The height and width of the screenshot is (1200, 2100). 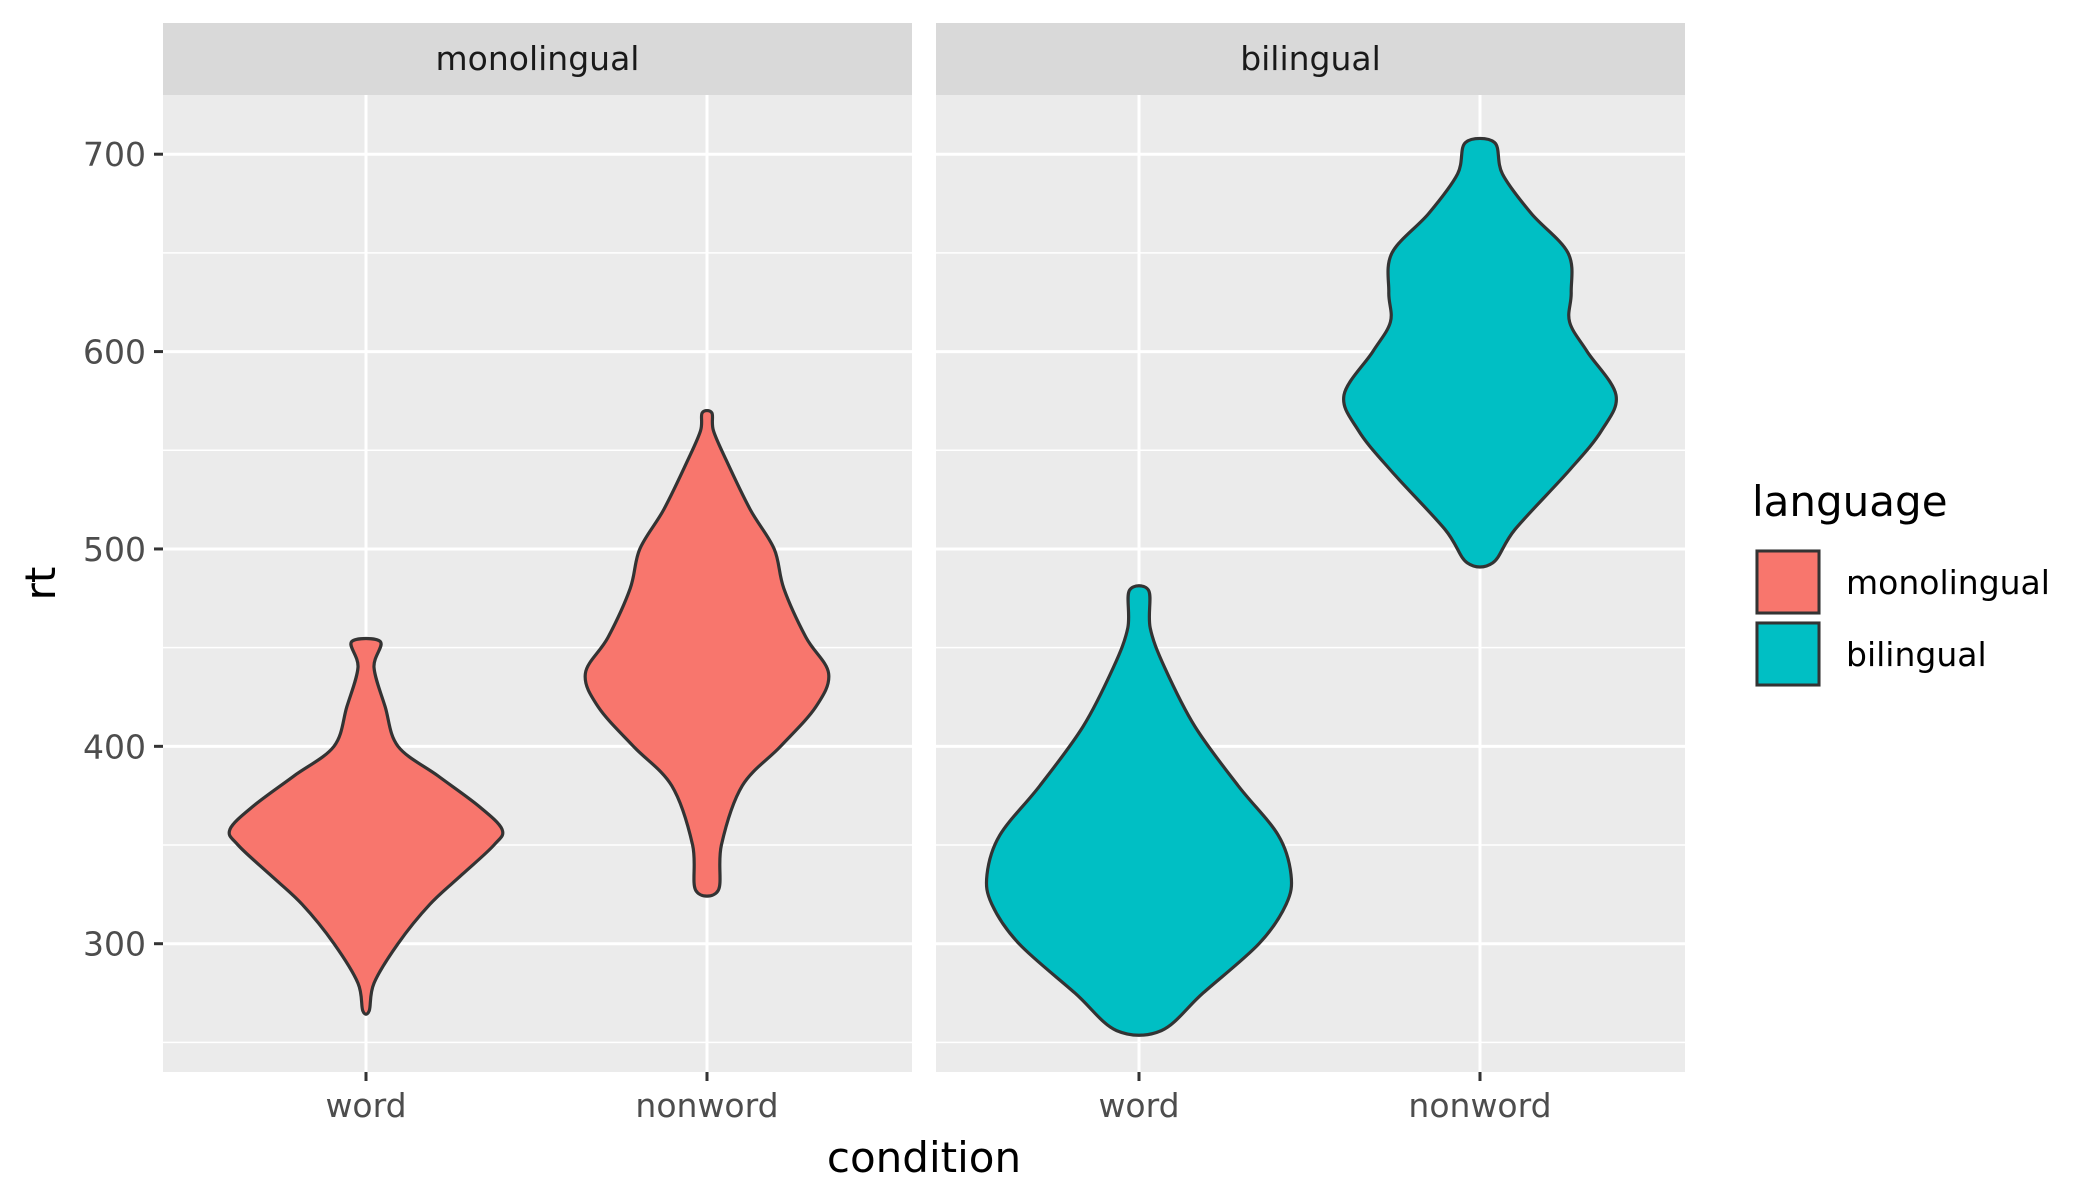 I want to click on legend-item-monolingual: monolingual, so click(x=1902, y=582).